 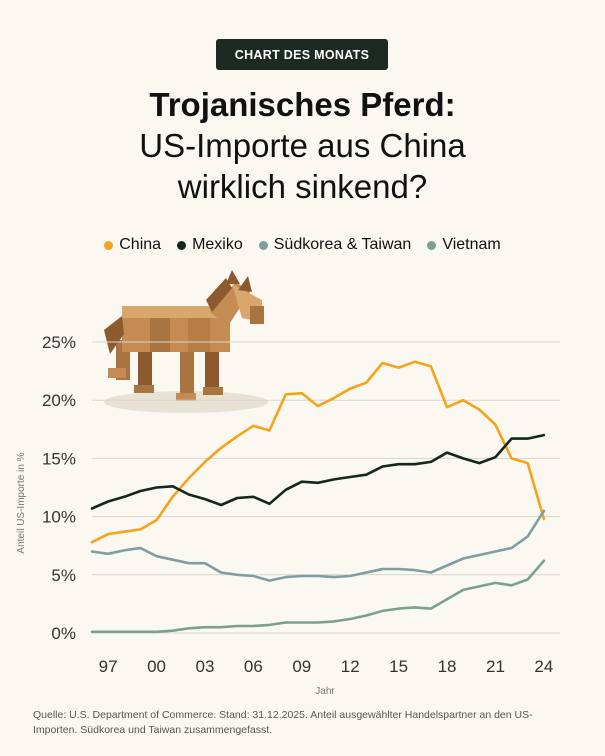 What do you see at coordinates (205, 666) in the screenshot?
I see `x-tick-label: 03` at bounding box center [205, 666].